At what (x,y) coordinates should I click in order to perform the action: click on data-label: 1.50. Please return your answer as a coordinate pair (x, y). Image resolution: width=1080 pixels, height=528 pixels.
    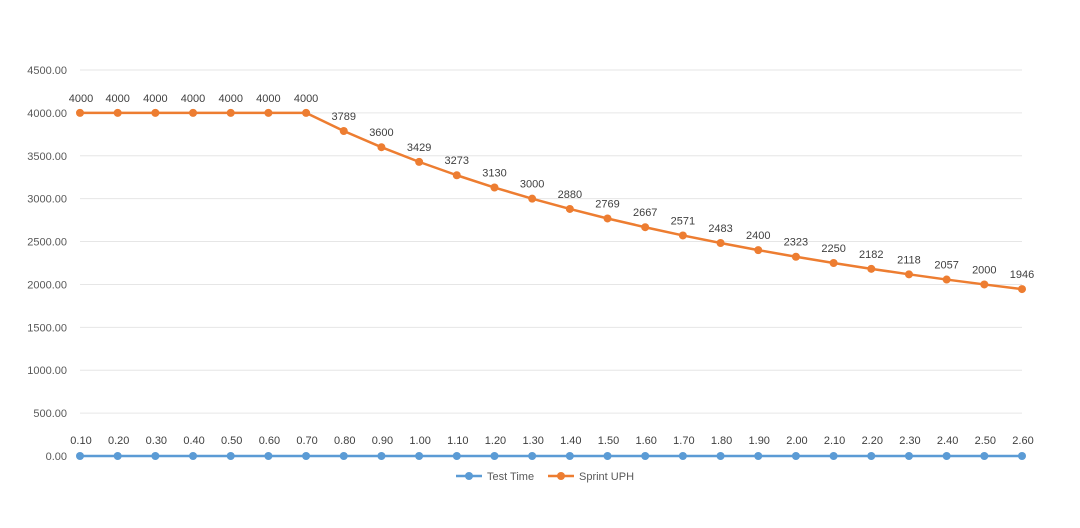
    Looking at the image, I should click on (608, 441).